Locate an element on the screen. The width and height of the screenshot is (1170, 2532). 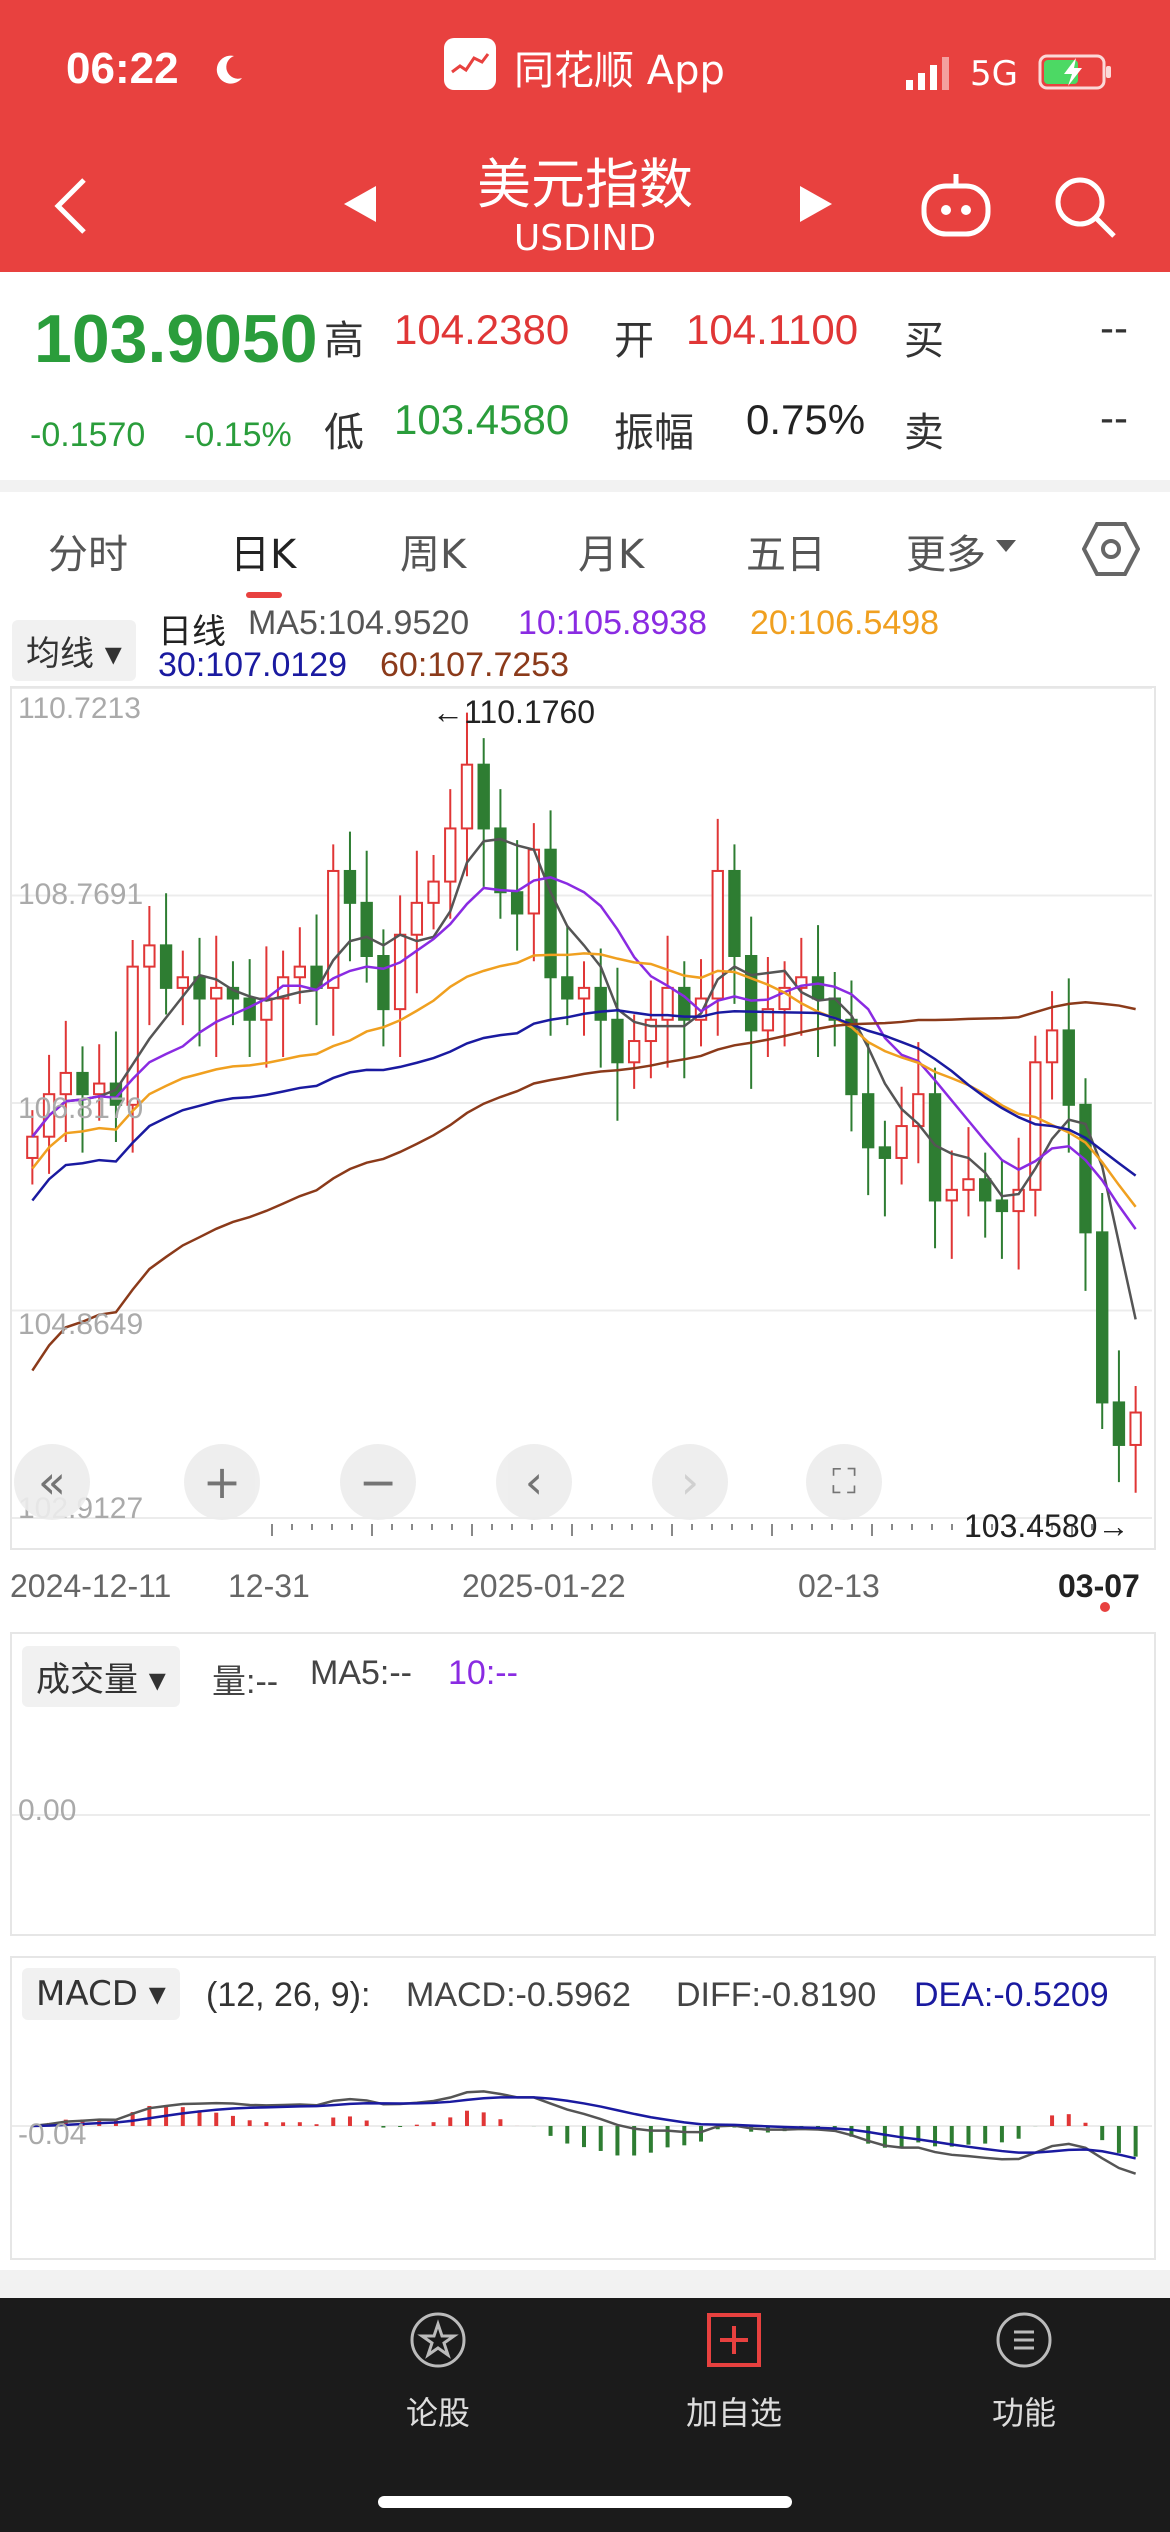
next-triangle-icon is located at coordinates (816, 204).